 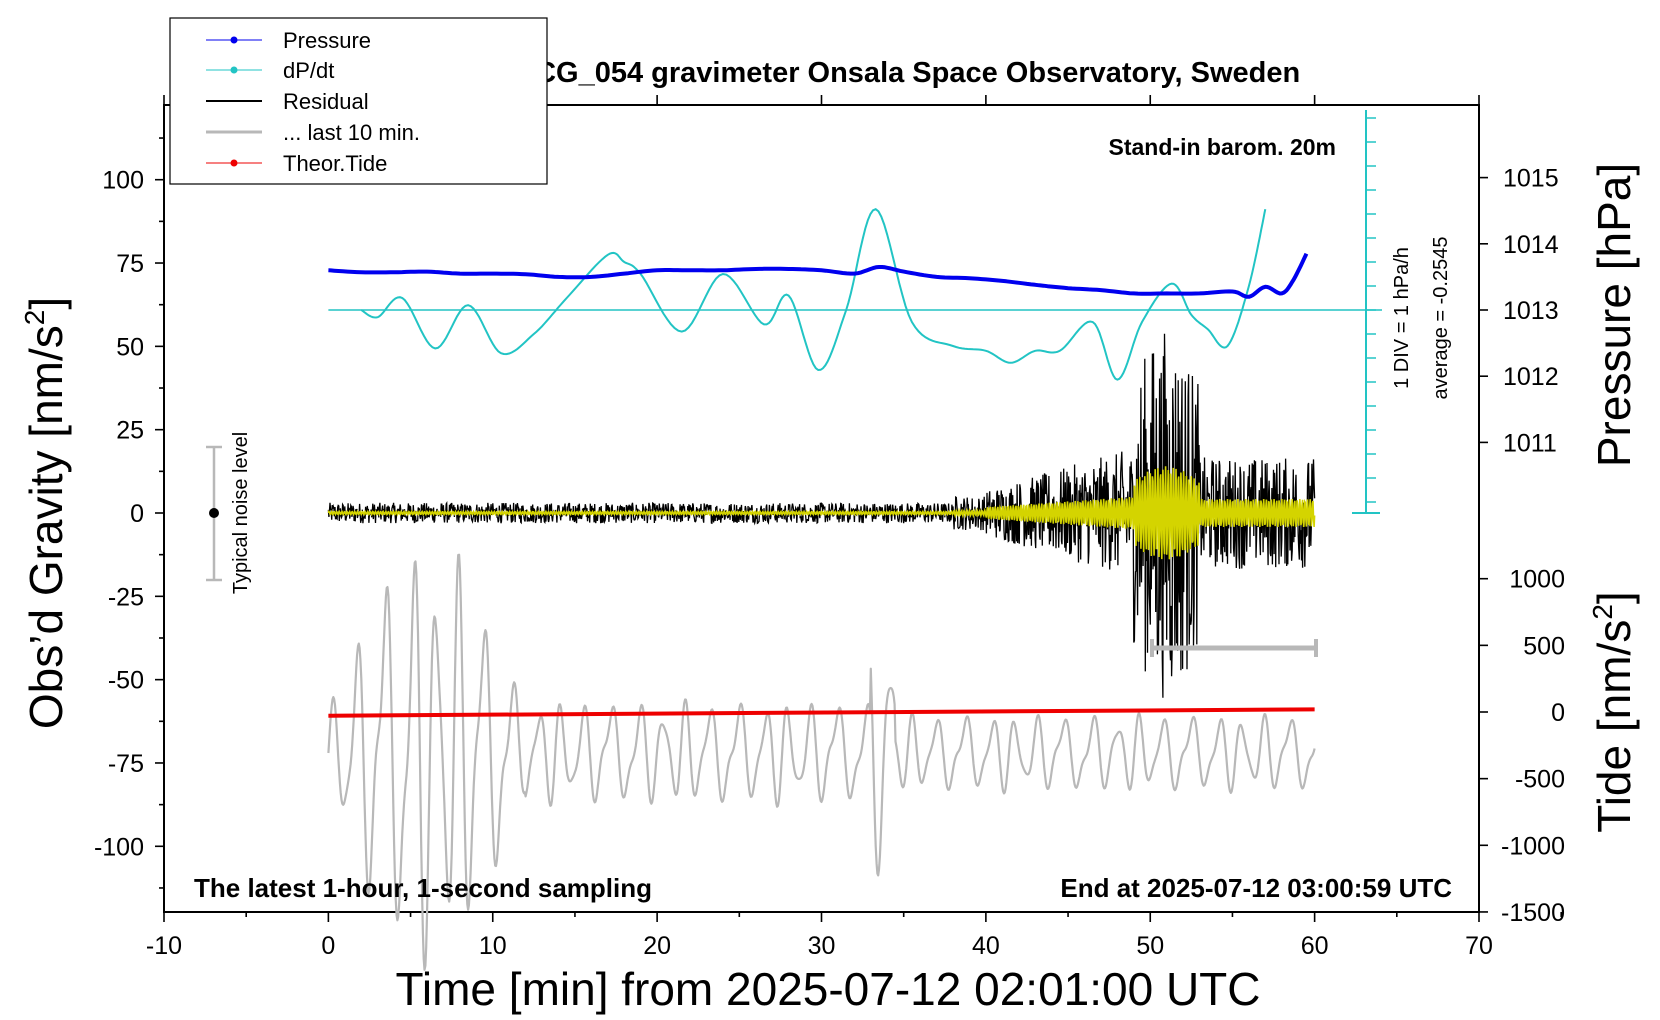 What do you see at coordinates (1479, 946) in the screenshot?
I see `x-tick-label: 70` at bounding box center [1479, 946].